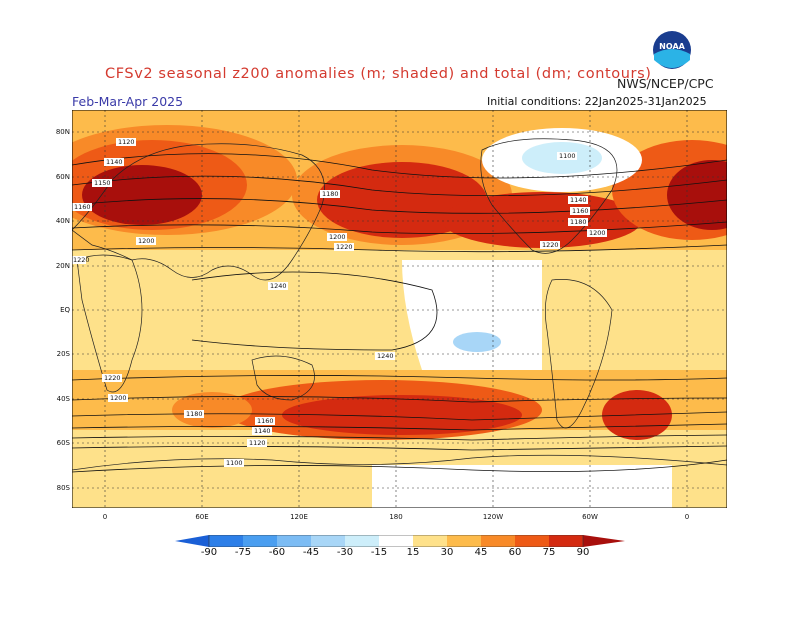 This screenshot has height=618, width=800. What do you see at coordinates (399, 248) in the screenshot?
I see `contour-1220-n` at bounding box center [399, 248].